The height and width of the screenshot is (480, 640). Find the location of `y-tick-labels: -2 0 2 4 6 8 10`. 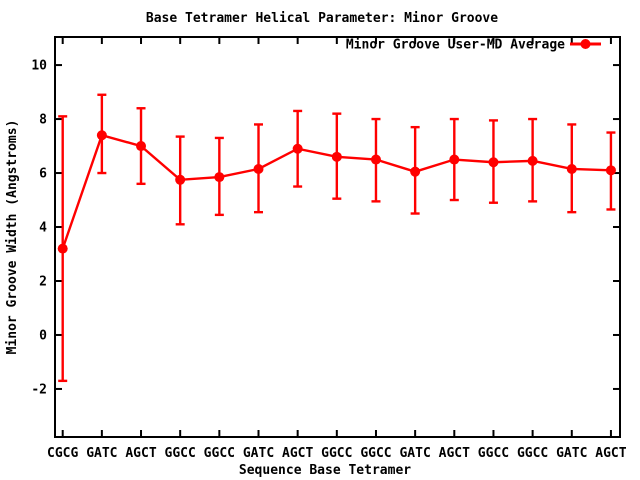

y-tick-labels: -2 0 2 4 6 8 10 is located at coordinates (39, 228).